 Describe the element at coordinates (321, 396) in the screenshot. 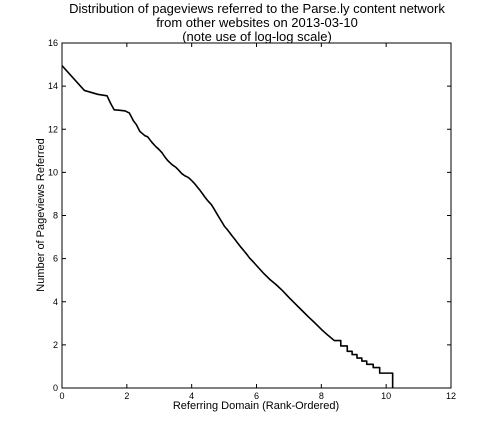

I see `x-tick-label: 8` at that location.